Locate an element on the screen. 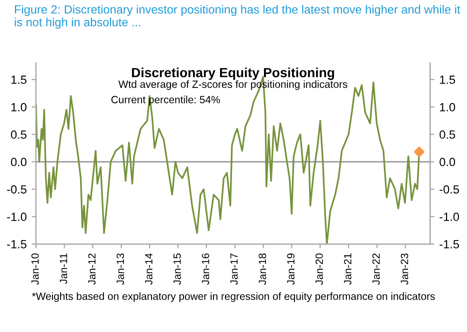 The height and width of the screenshot is (332, 467). x-tick-label: Jan-14 is located at coordinates (148, 269).